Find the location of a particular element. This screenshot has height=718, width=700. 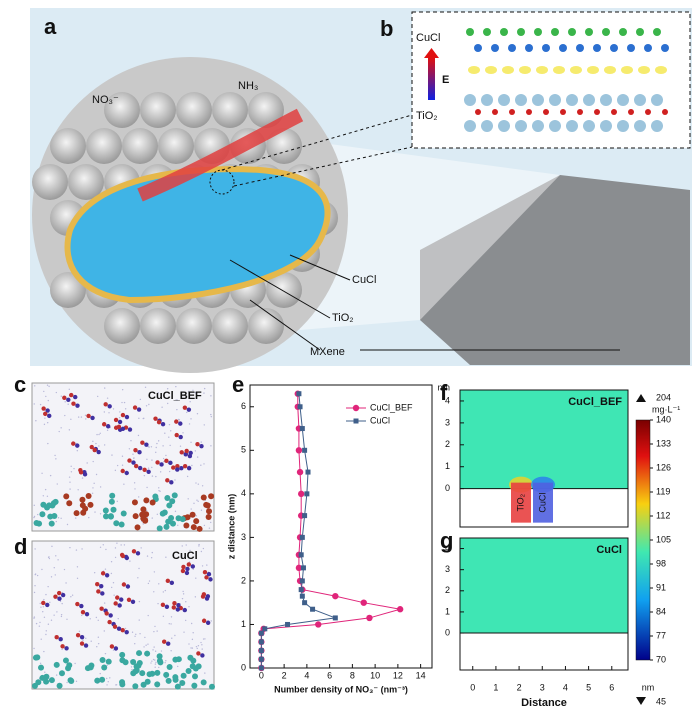

zoom-cone is located at coordinates (430, 235).